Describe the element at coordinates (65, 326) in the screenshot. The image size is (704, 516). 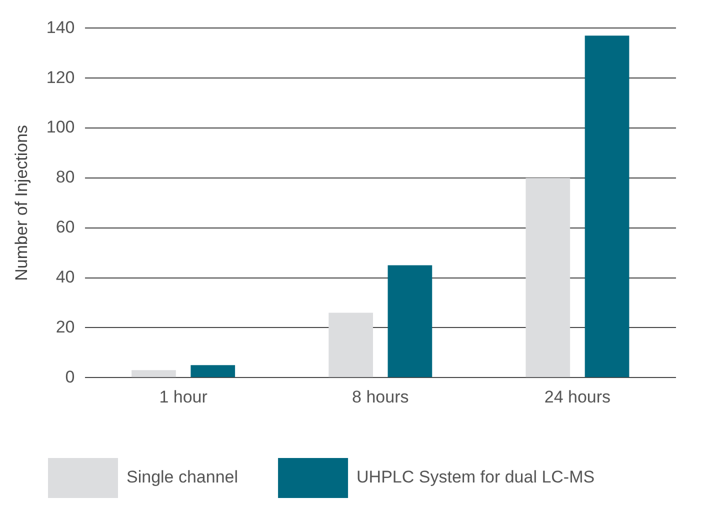
I see `y-tick-label: 20` at that location.